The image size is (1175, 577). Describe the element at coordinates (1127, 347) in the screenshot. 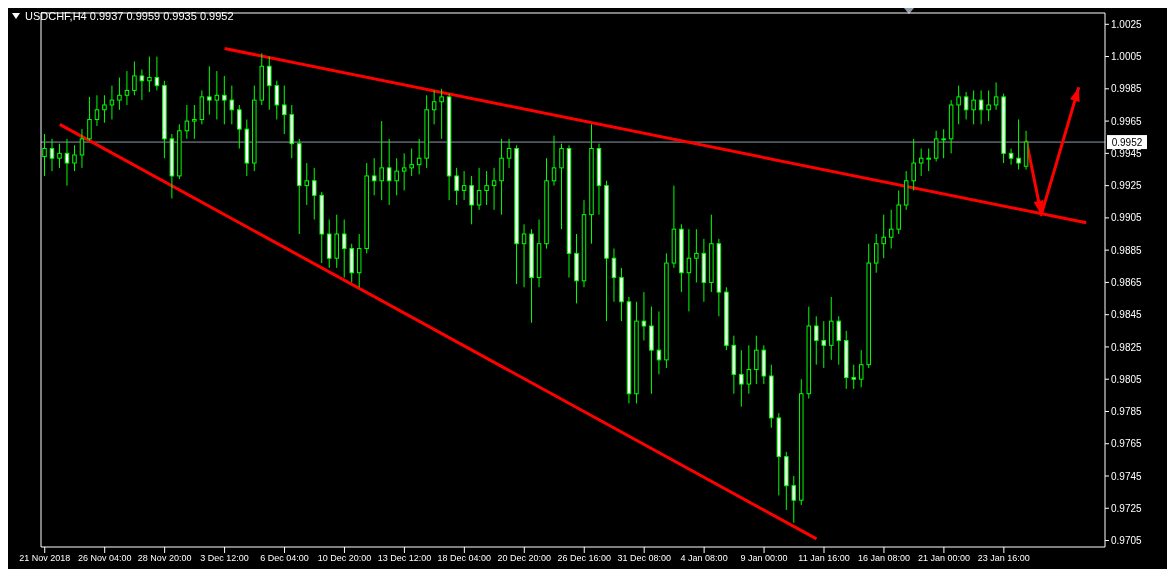

I see `y-tick-label: 0.9825` at that location.